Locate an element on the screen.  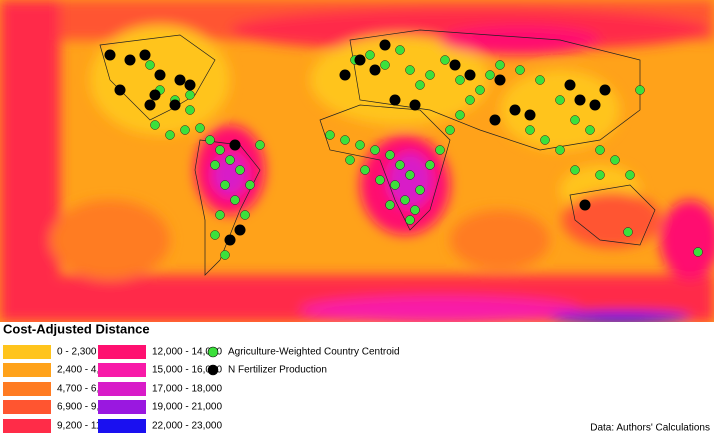
legend-label: 12,000 - 14,000 is located at coordinates (187, 352).